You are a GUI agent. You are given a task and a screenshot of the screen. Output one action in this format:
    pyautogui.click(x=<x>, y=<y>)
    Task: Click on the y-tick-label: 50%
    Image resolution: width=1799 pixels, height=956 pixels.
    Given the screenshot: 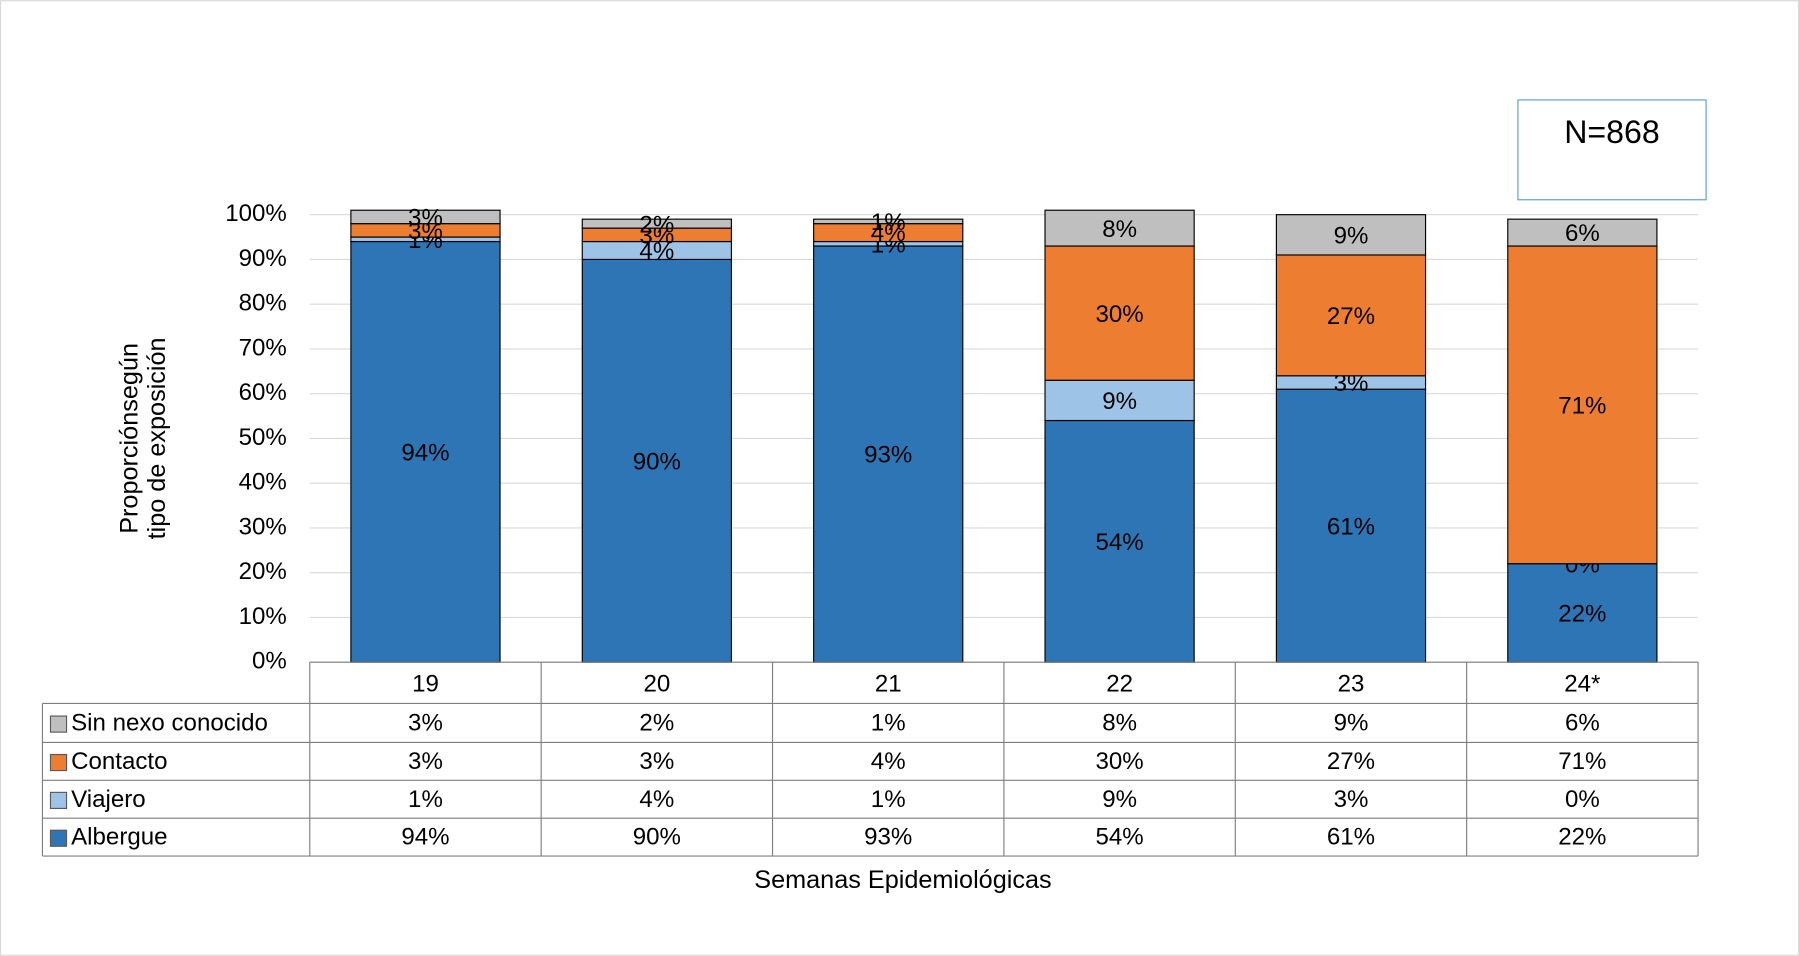 What is the action you would take?
    pyautogui.click(x=263, y=437)
    